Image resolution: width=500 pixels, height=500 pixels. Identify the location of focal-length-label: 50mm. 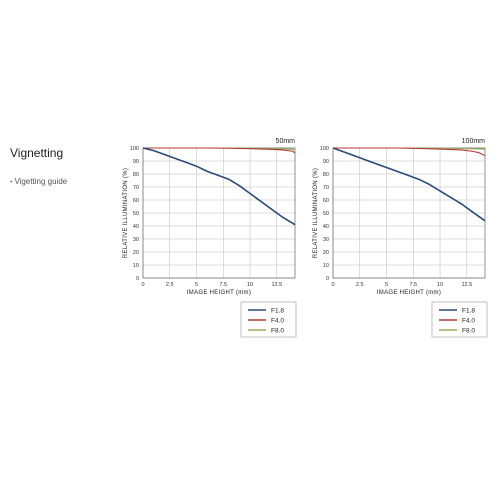
(286, 141).